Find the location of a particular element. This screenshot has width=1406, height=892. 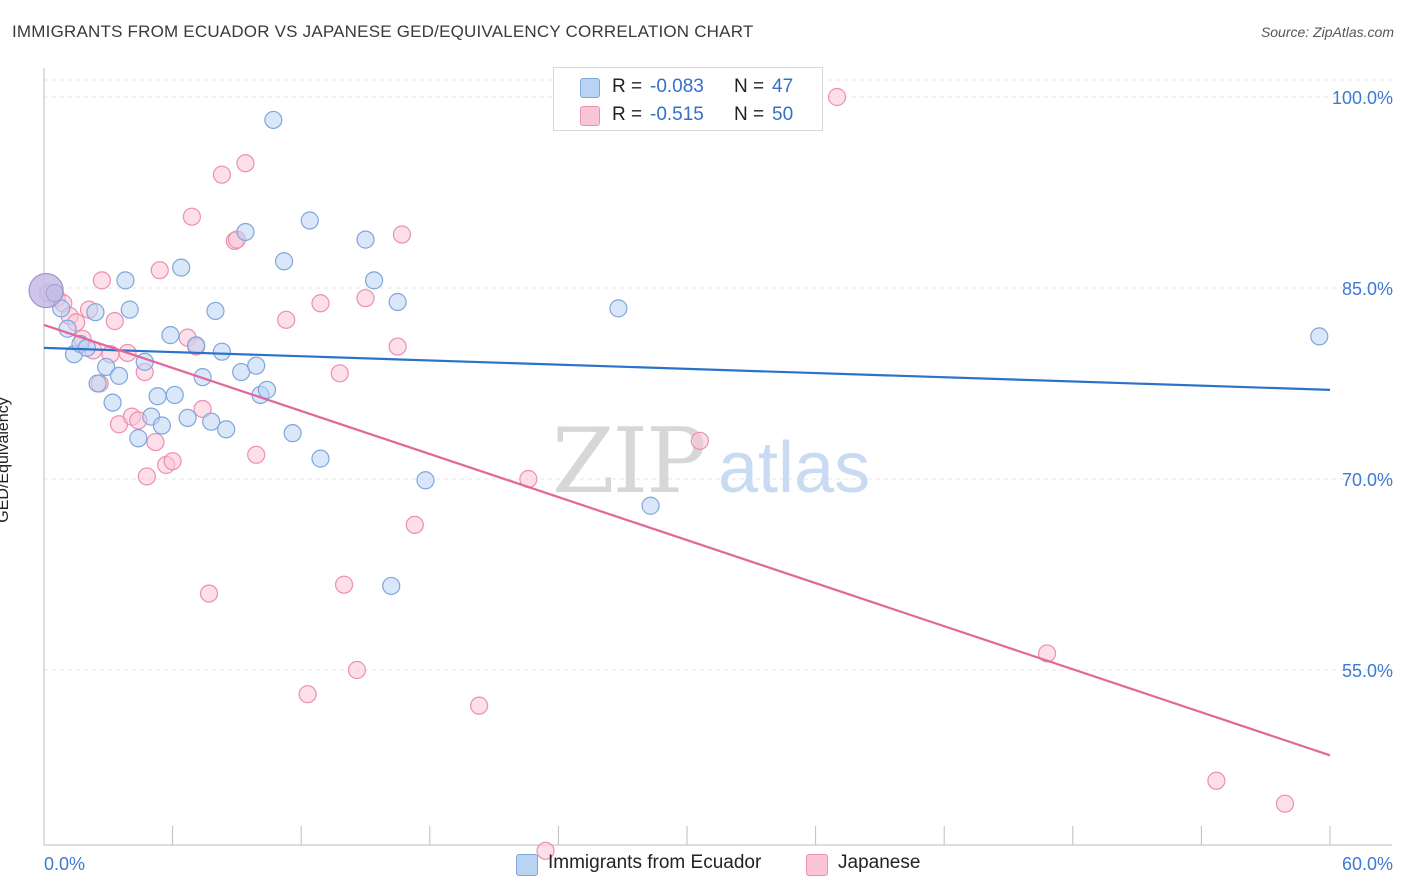

ecuador-trend-line is located at coordinates (687, 368).